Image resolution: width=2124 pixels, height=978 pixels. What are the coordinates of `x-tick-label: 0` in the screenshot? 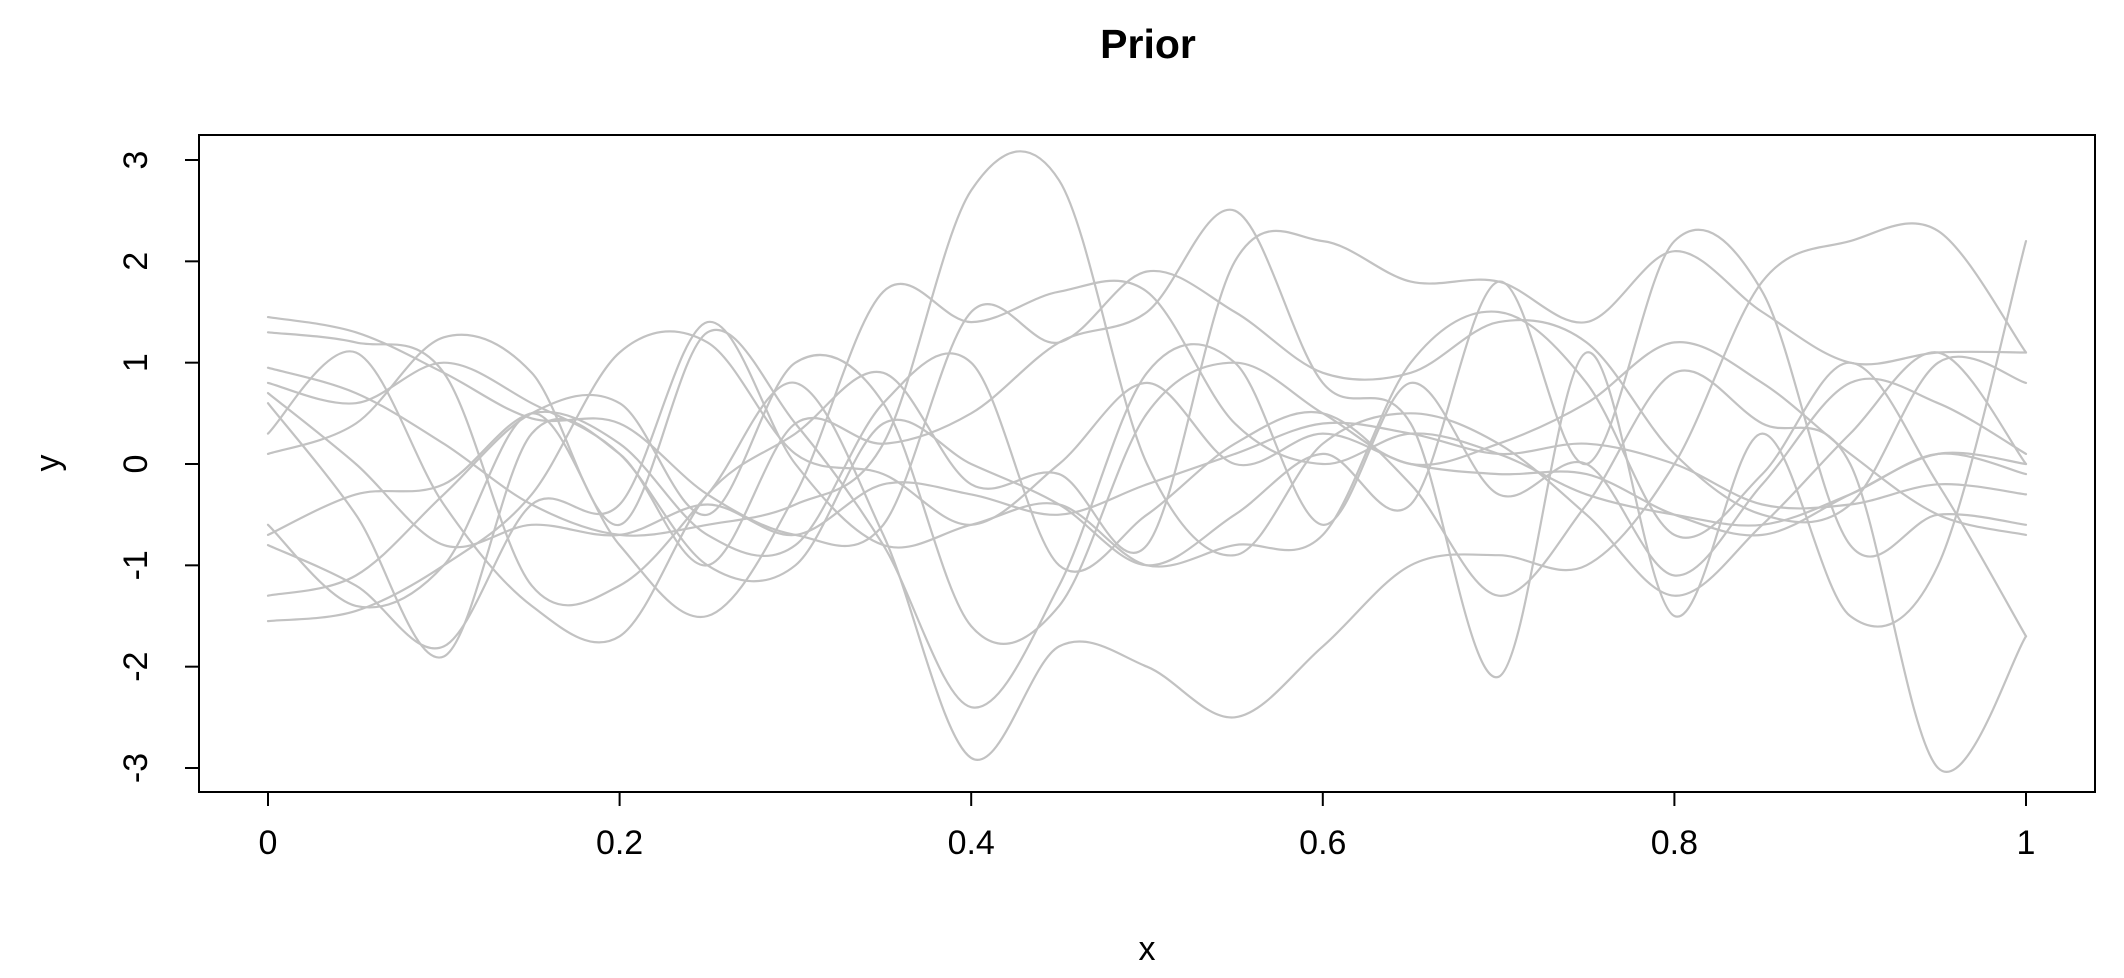 It's located at (268, 843).